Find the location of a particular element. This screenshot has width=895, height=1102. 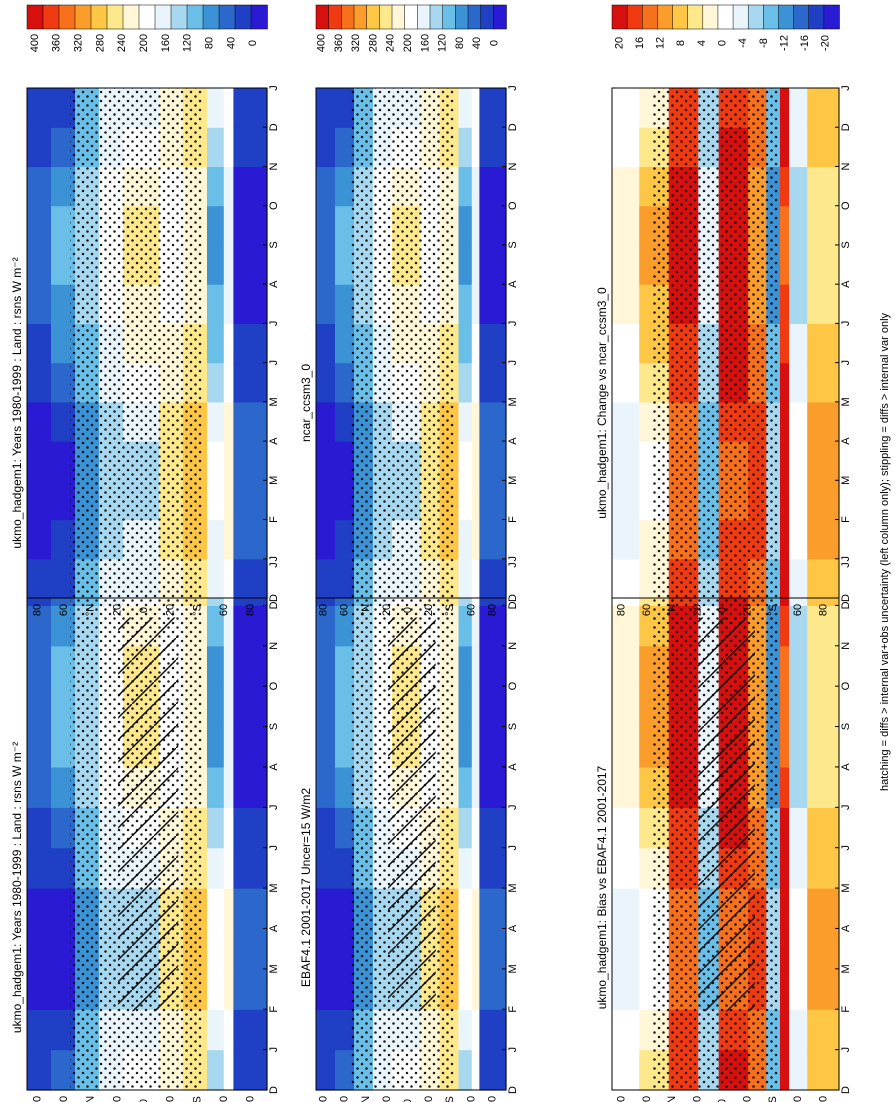

colorbar-label: -16 is located at coordinates (805, 43).